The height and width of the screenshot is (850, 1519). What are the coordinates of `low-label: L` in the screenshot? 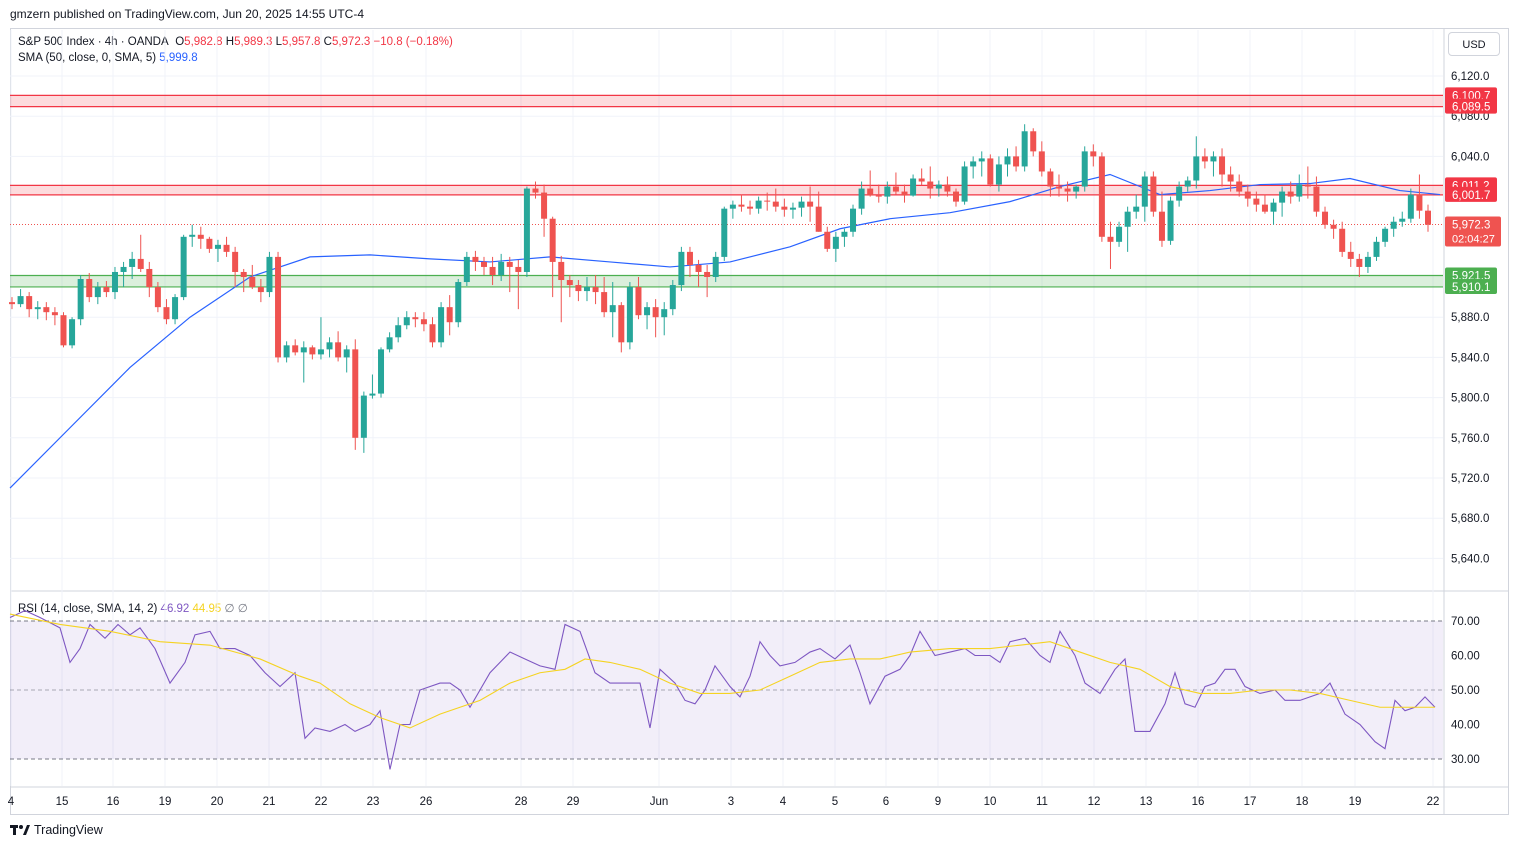 It's located at (279, 42).